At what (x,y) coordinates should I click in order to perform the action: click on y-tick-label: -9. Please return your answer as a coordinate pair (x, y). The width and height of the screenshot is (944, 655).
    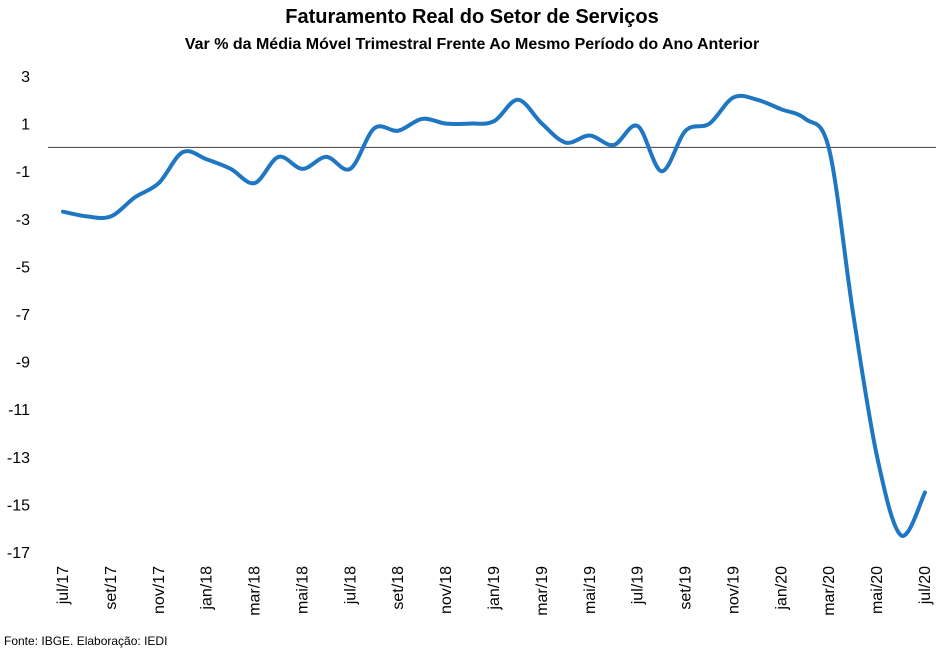
    Looking at the image, I should click on (23, 363).